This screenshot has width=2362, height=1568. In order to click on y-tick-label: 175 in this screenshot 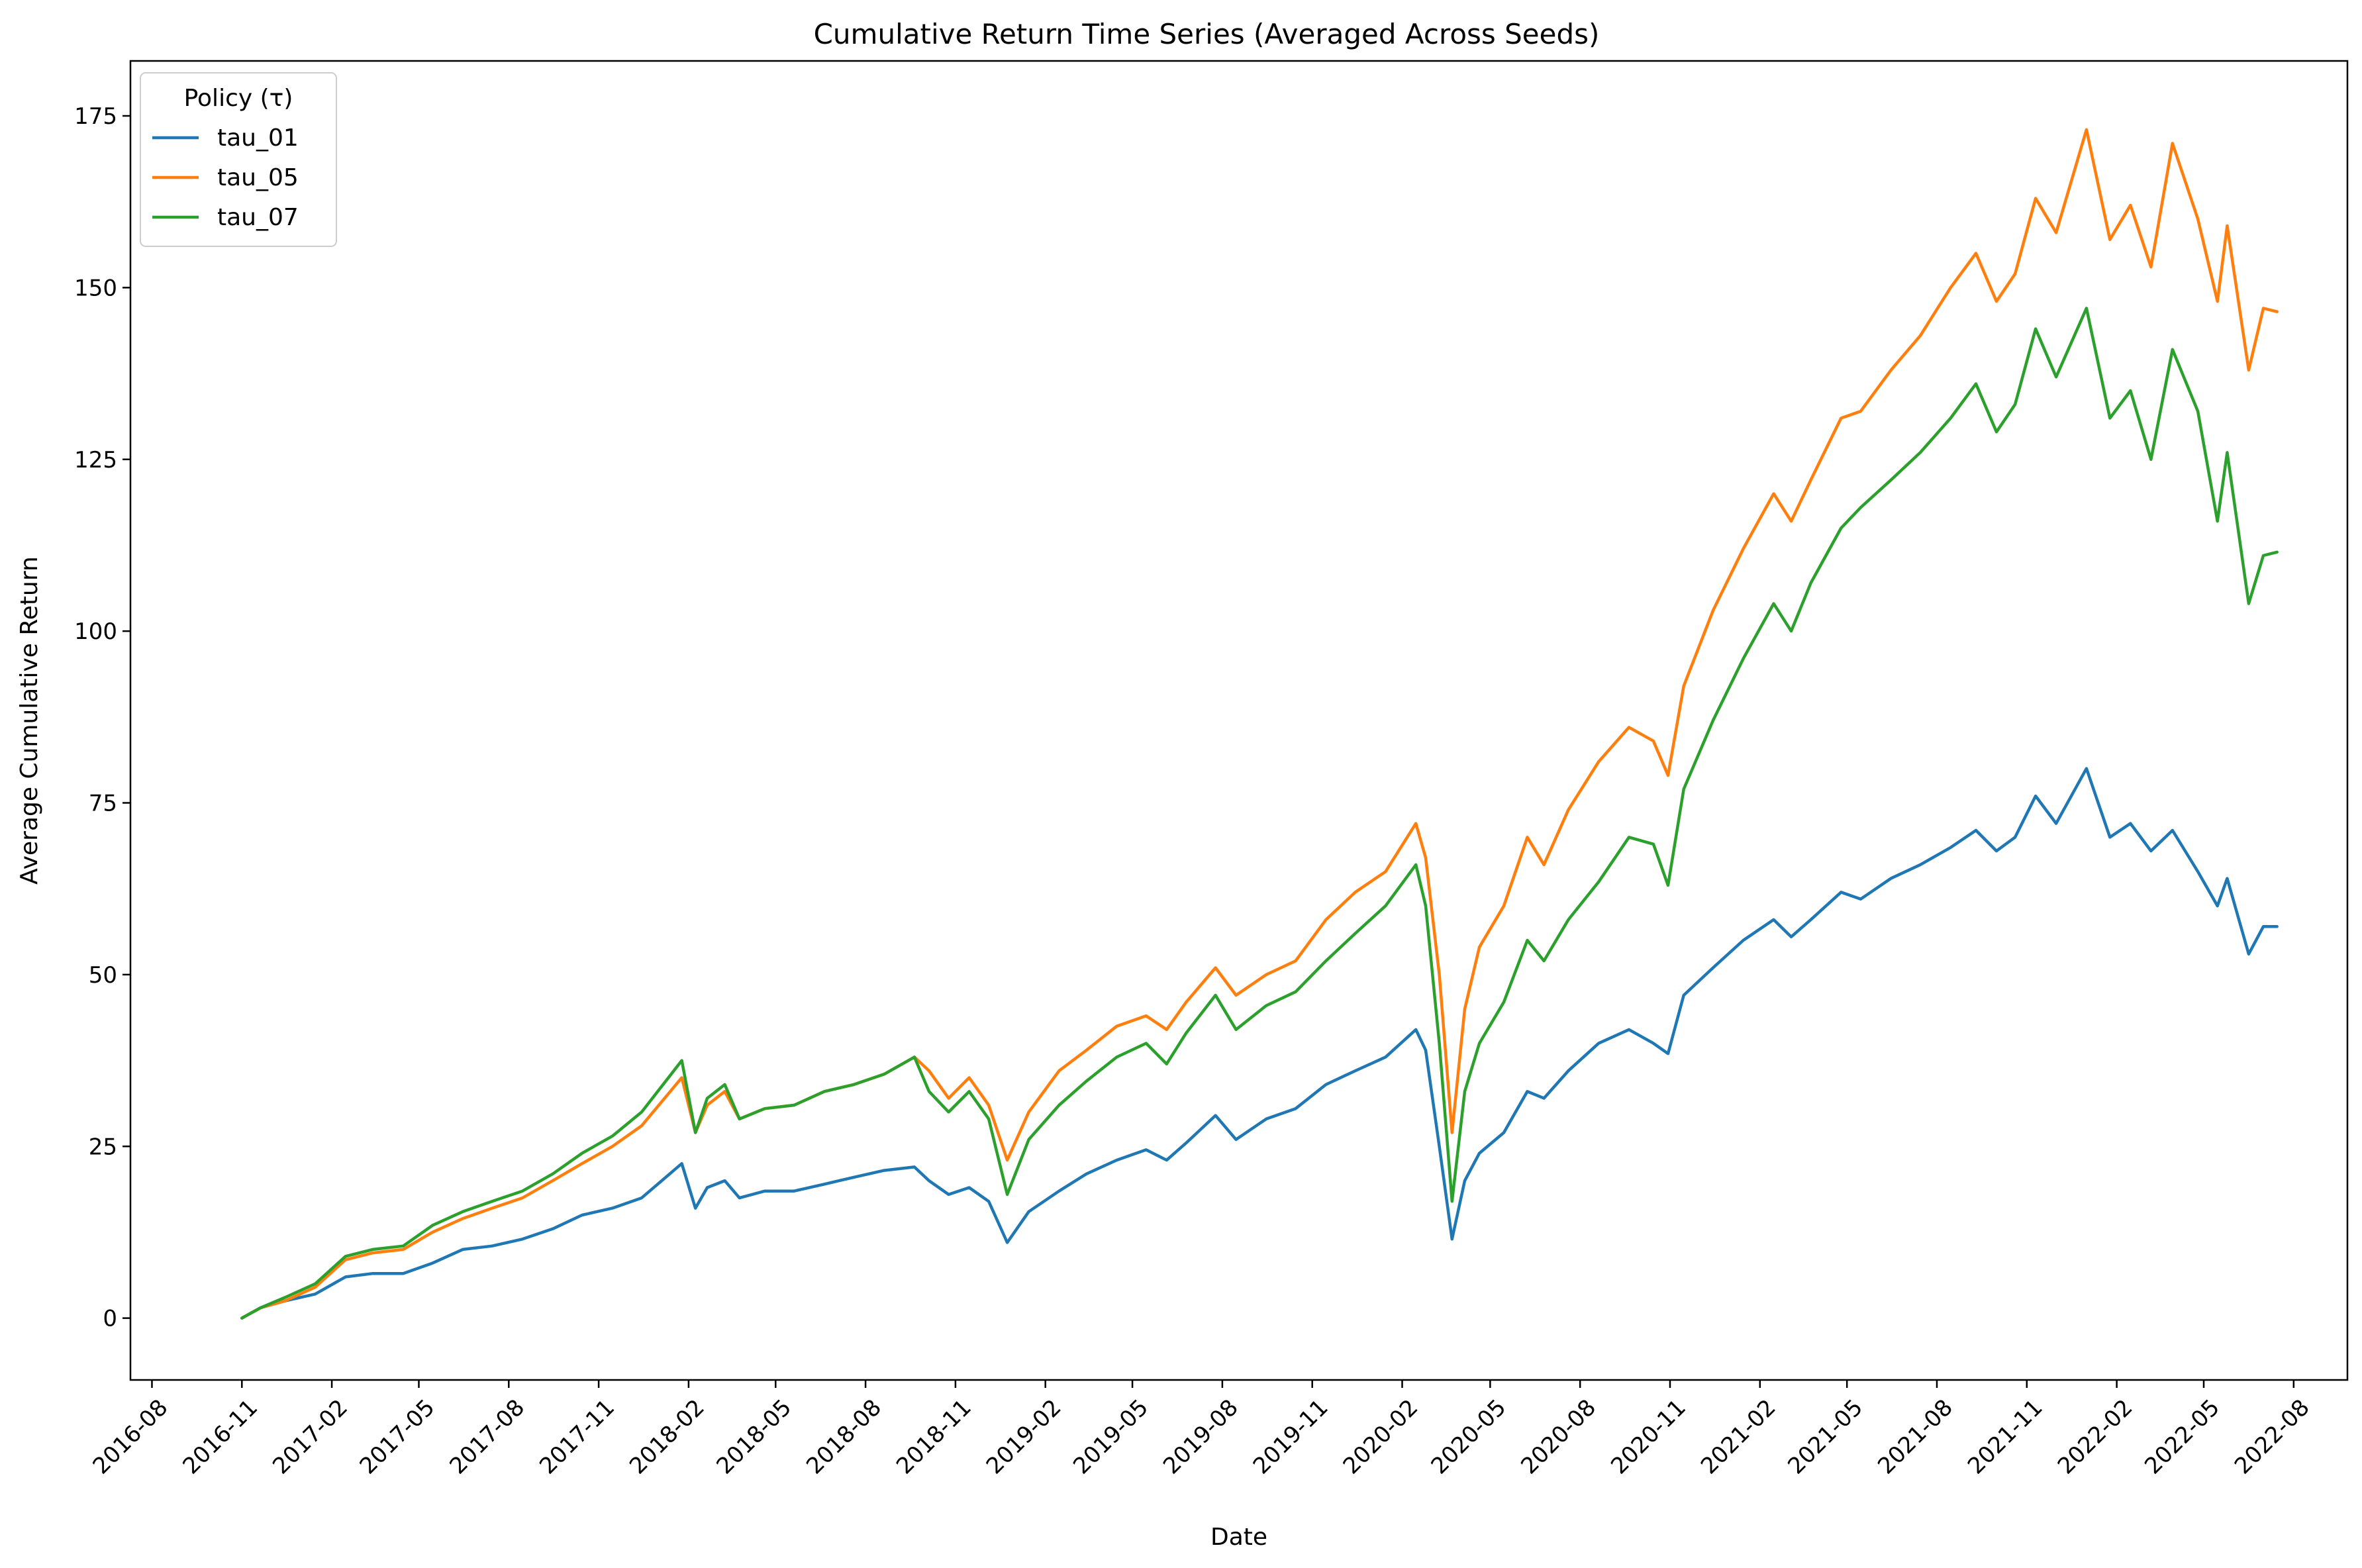, I will do `click(96, 116)`.